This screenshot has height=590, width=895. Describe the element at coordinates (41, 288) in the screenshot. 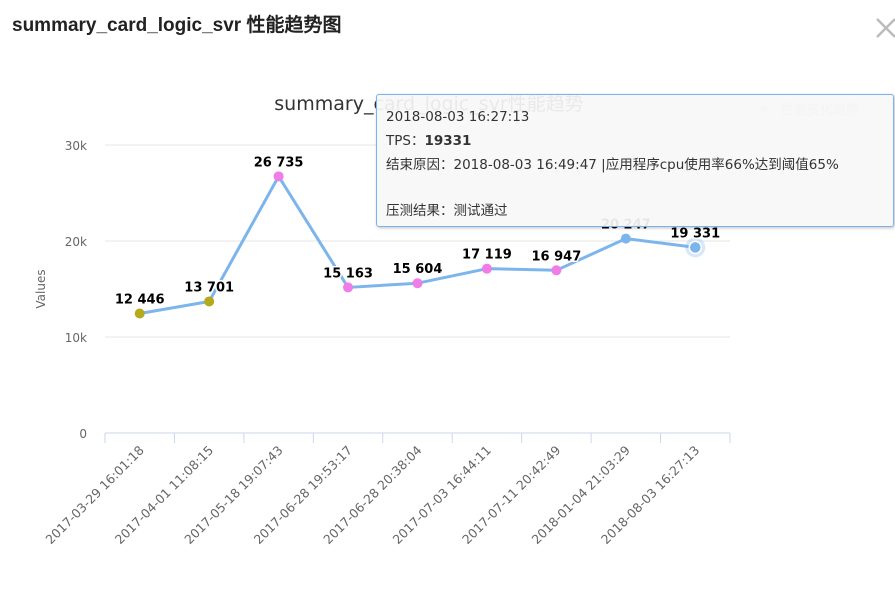

I see `y-axis-title: Values` at that location.